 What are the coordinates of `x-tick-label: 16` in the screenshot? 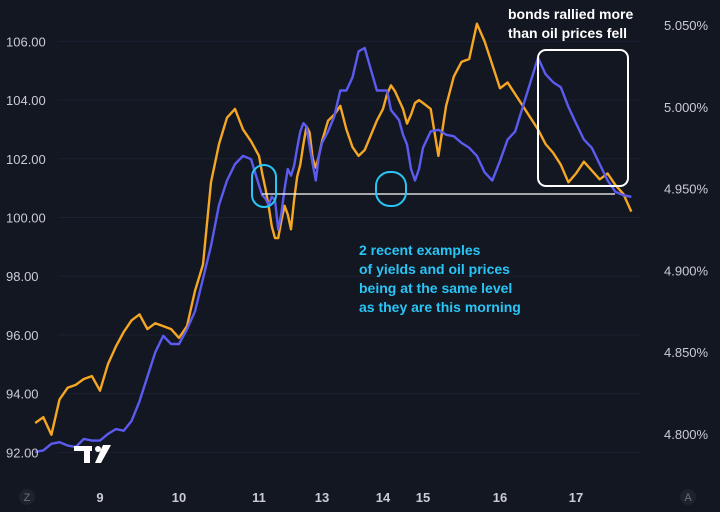 It's located at (500, 497).